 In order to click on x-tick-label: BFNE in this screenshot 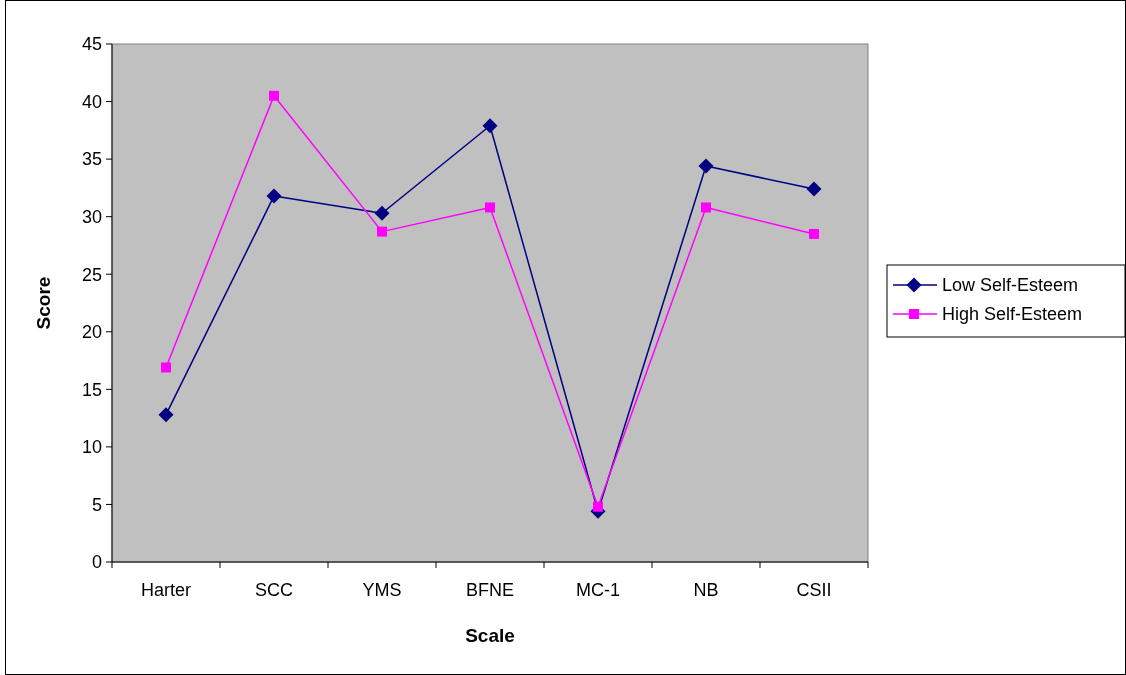, I will do `click(490, 590)`.